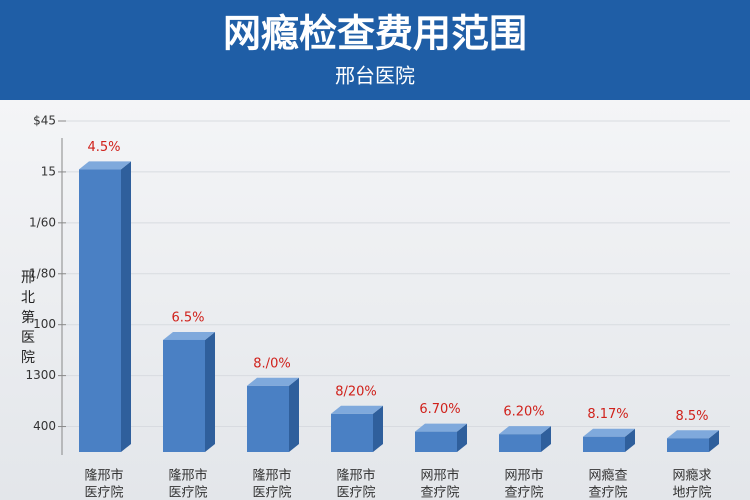  What do you see at coordinates (28, 318) in the screenshot?
I see `y-axis-title: 邢北第医院` at bounding box center [28, 318].